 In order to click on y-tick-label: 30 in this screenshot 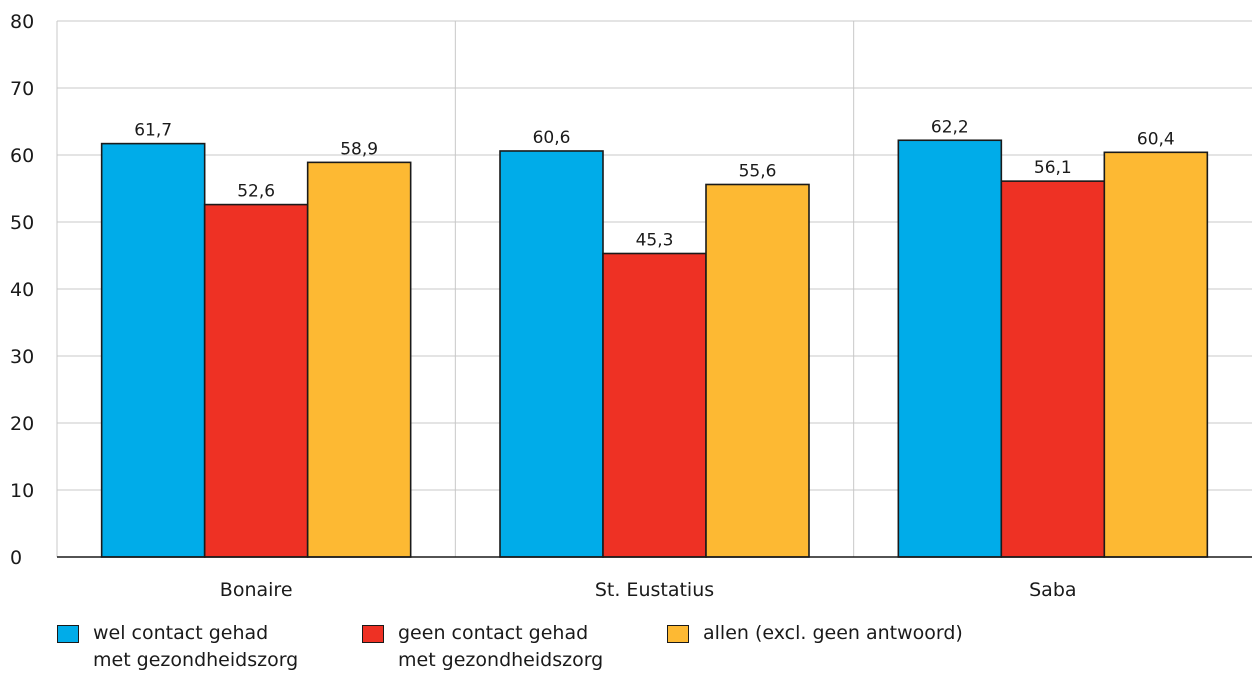, I will do `click(22, 357)`.